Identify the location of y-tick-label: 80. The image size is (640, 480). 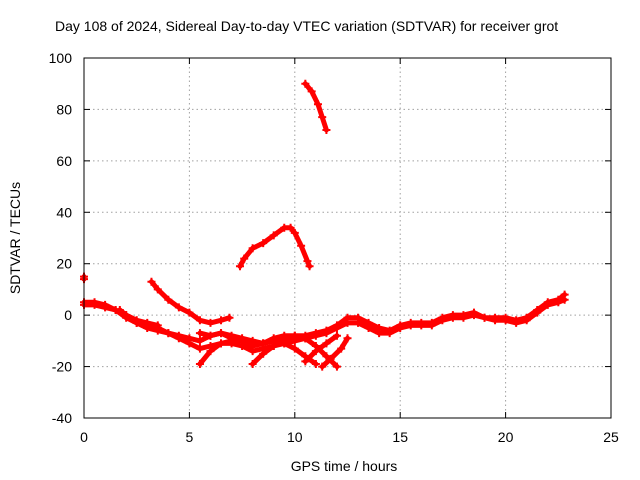
(64, 109).